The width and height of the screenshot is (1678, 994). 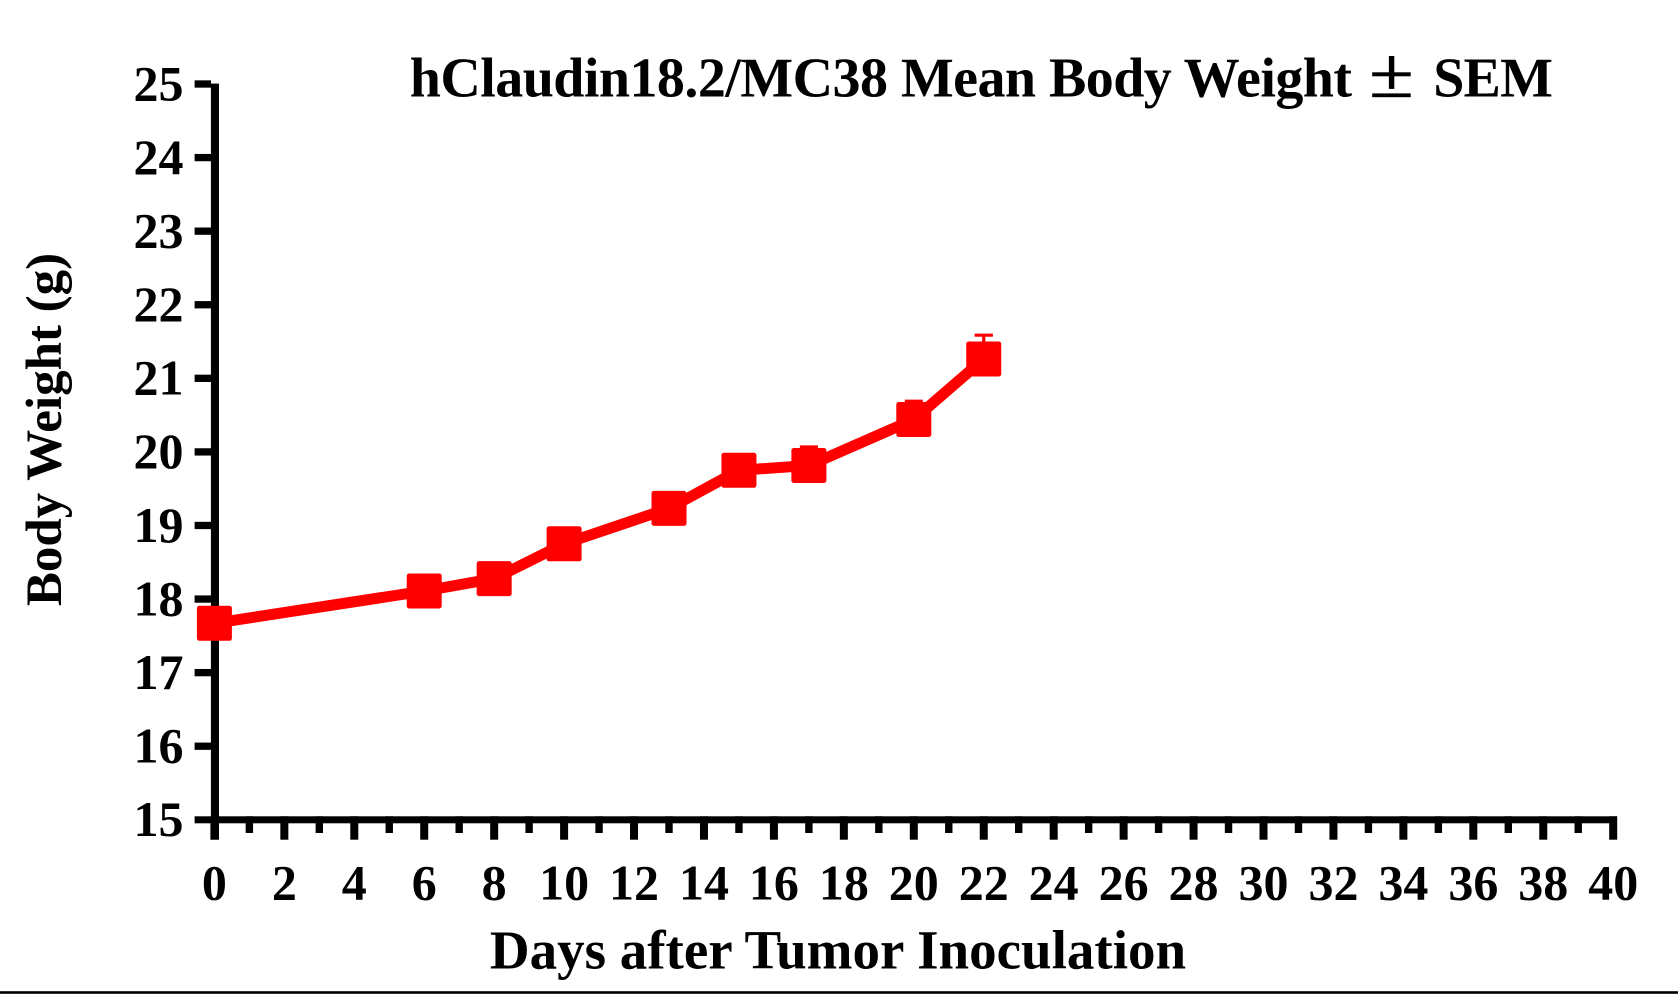 What do you see at coordinates (1124, 883) in the screenshot?
I see `svg-text: 26` at bounding box center [1124, 883].